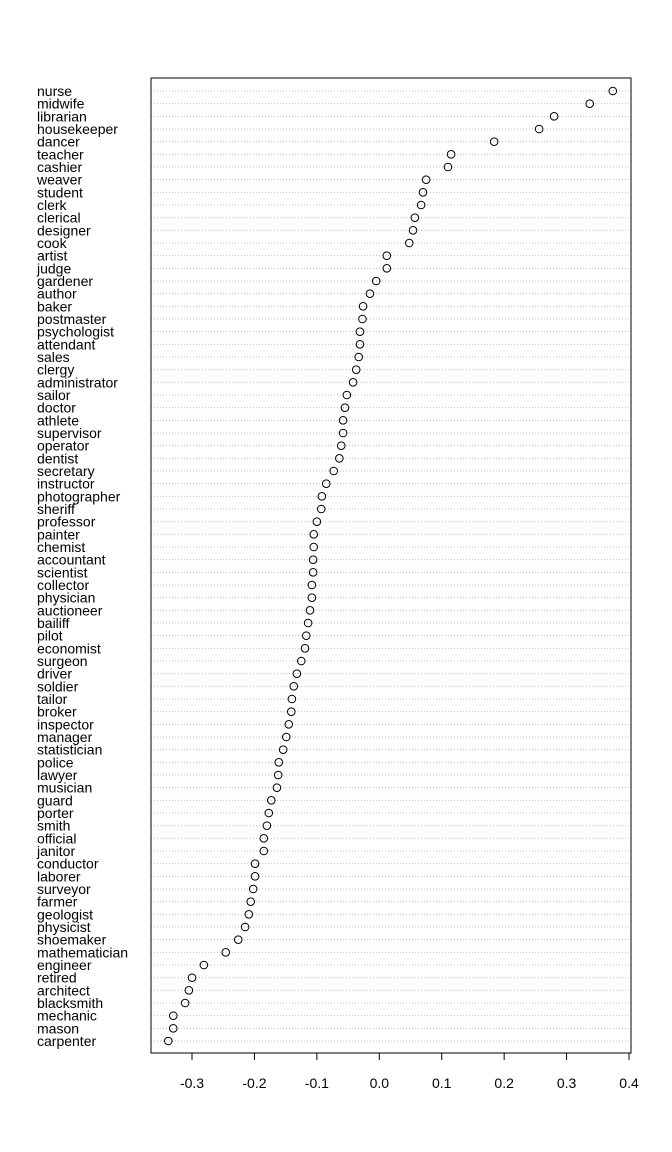 The height and width of the screenshot is (1152, 672). I want to click on category-label: statistician, so click(69, 750).